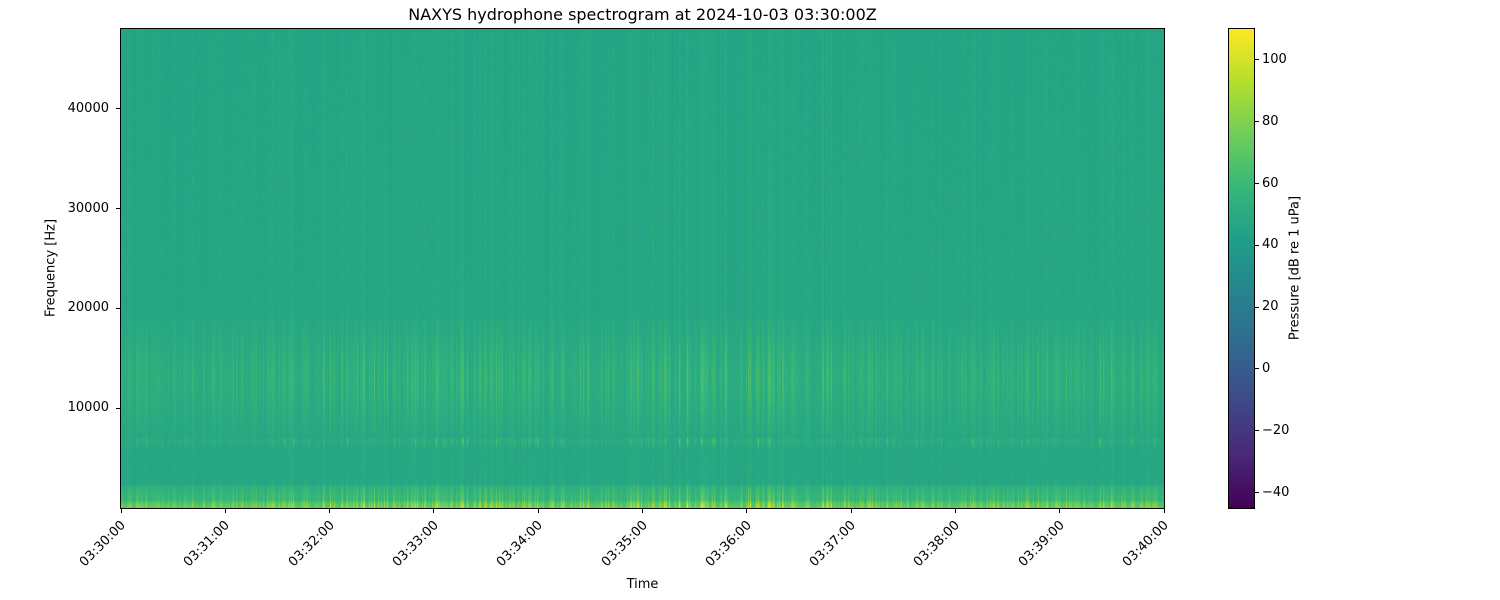 This screenshot has height=600, width=1500. Describe the element at coordinates (415, 544) in the screenshot. I see `x-tick-label: 03:33:00` at that location.